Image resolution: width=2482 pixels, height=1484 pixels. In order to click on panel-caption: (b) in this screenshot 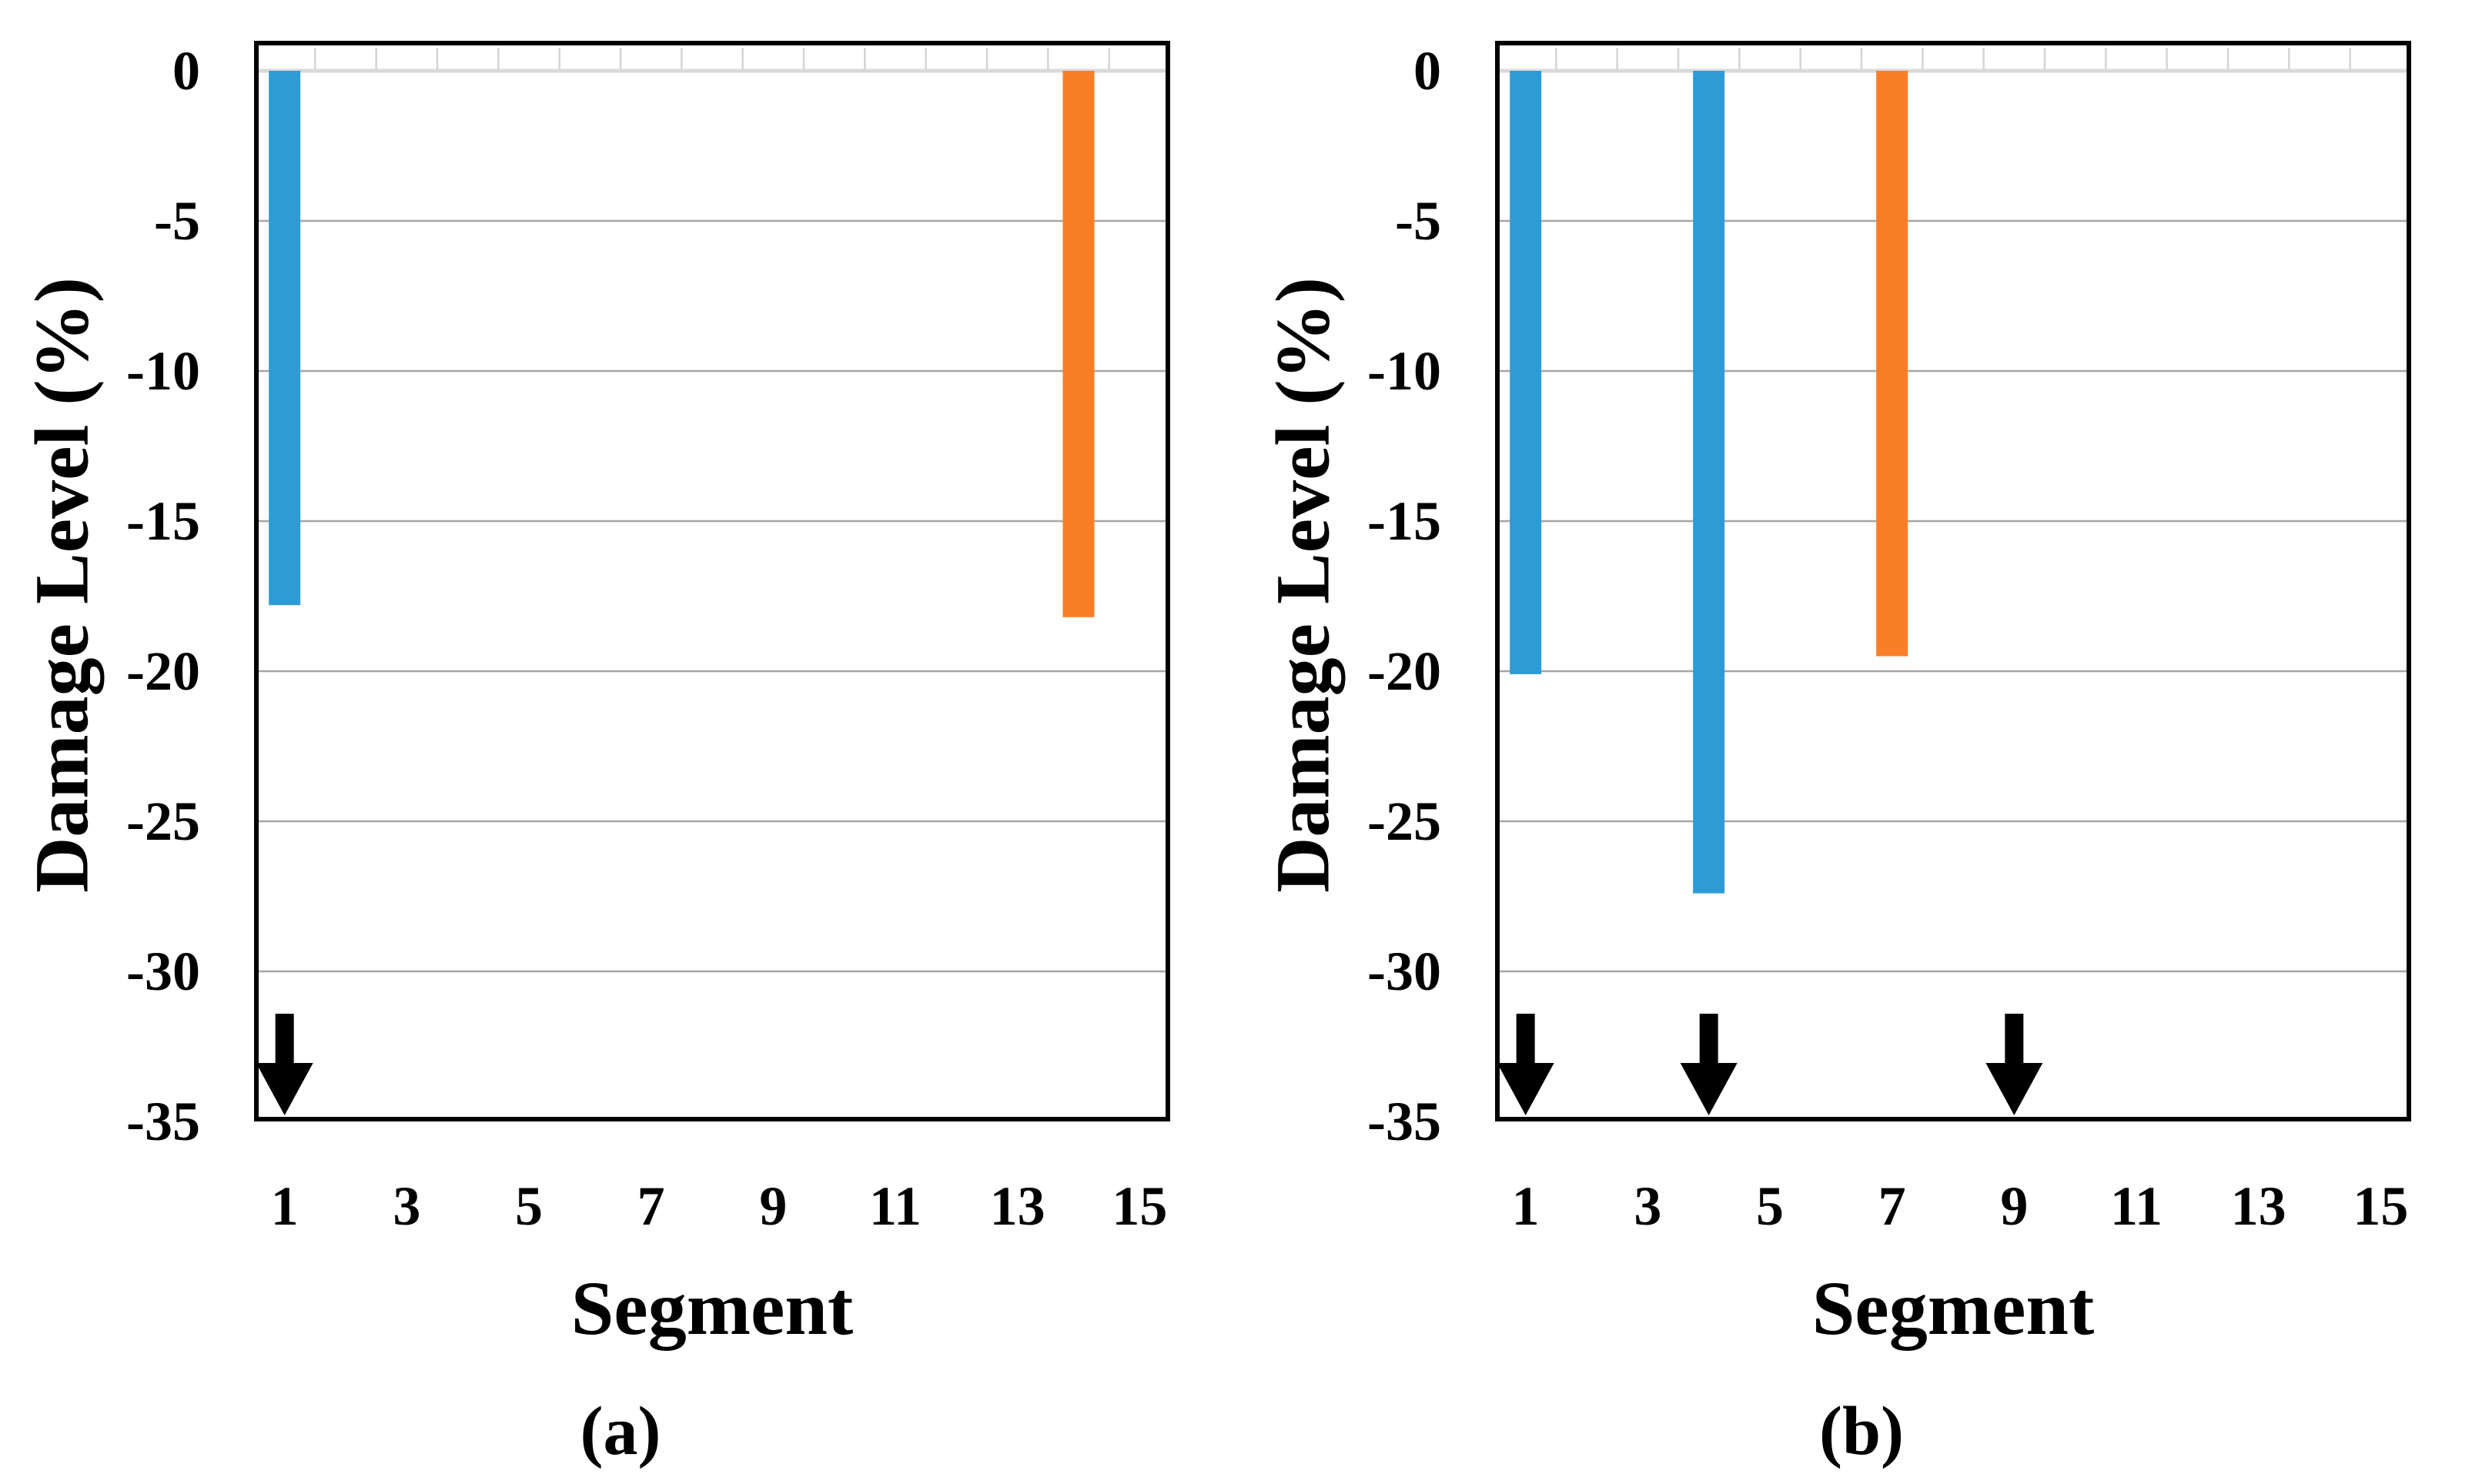, I will do `click(1861, 1431)`.